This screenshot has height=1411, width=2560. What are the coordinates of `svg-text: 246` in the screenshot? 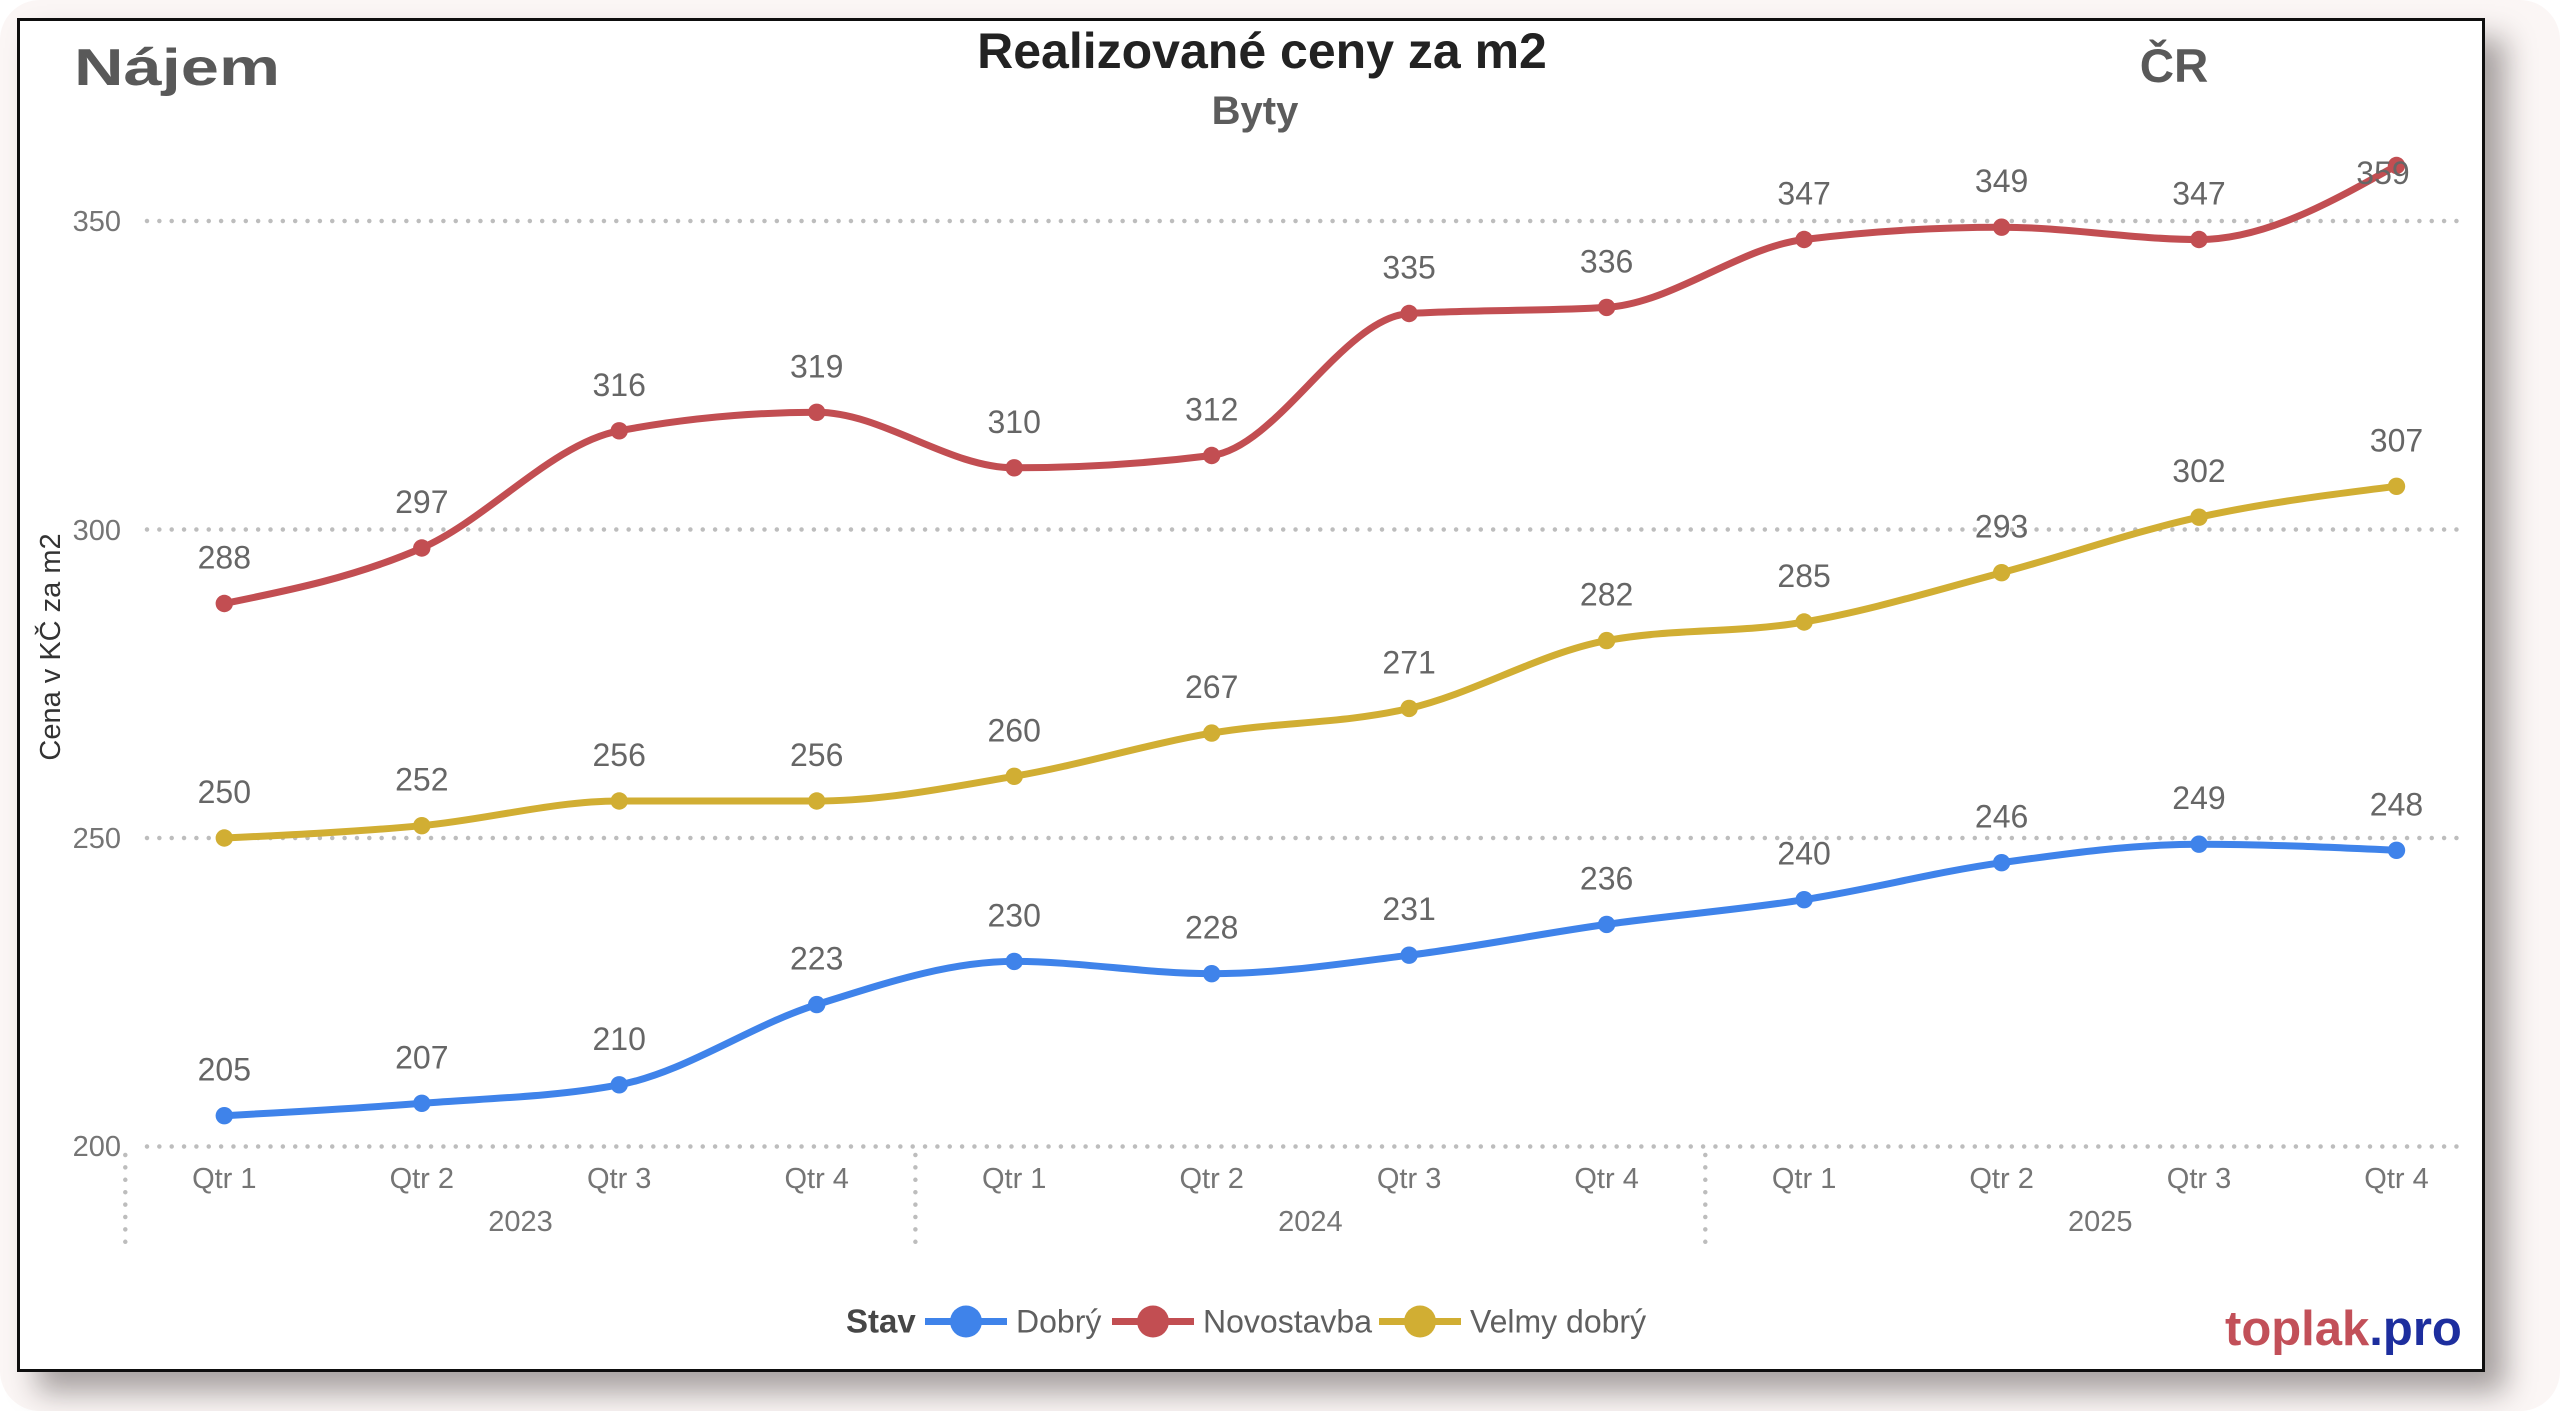 It's located at (2001, 817).